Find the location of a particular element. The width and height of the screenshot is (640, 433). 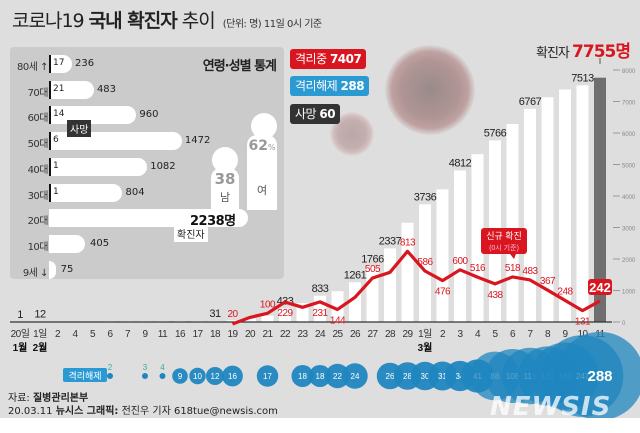

age-deaths: 1 is located at coordinates (56, 165).